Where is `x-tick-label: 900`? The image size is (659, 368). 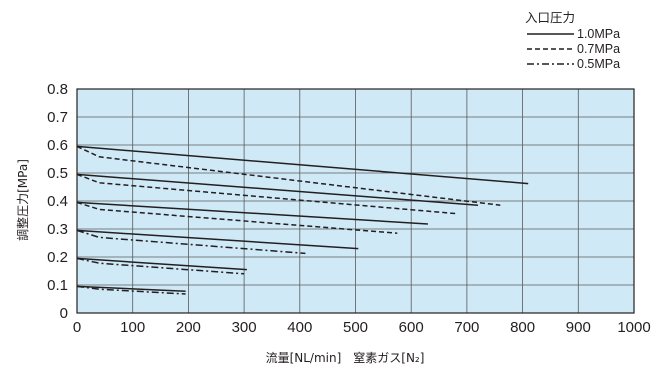 x-tick-label: 900 is located at coordinates (578, 327).